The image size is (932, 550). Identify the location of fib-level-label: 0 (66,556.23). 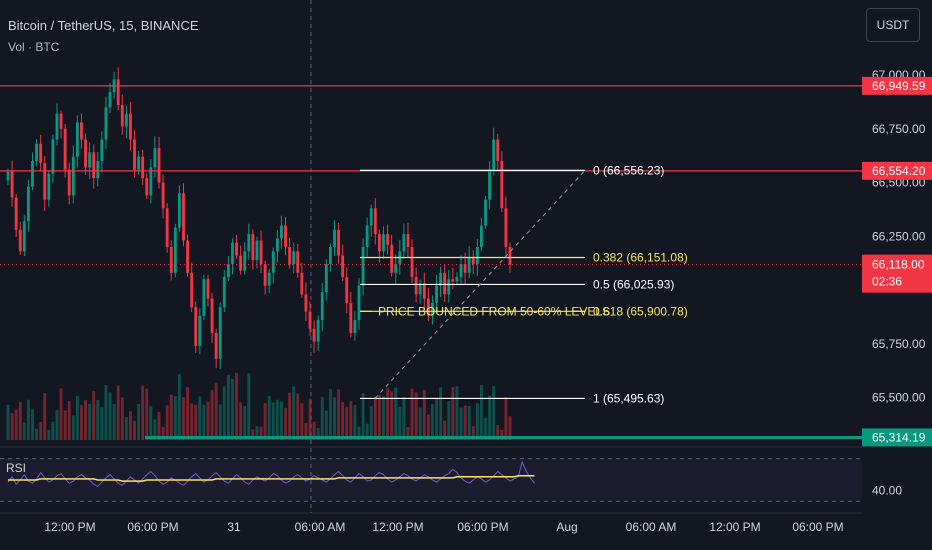
(628, 170).